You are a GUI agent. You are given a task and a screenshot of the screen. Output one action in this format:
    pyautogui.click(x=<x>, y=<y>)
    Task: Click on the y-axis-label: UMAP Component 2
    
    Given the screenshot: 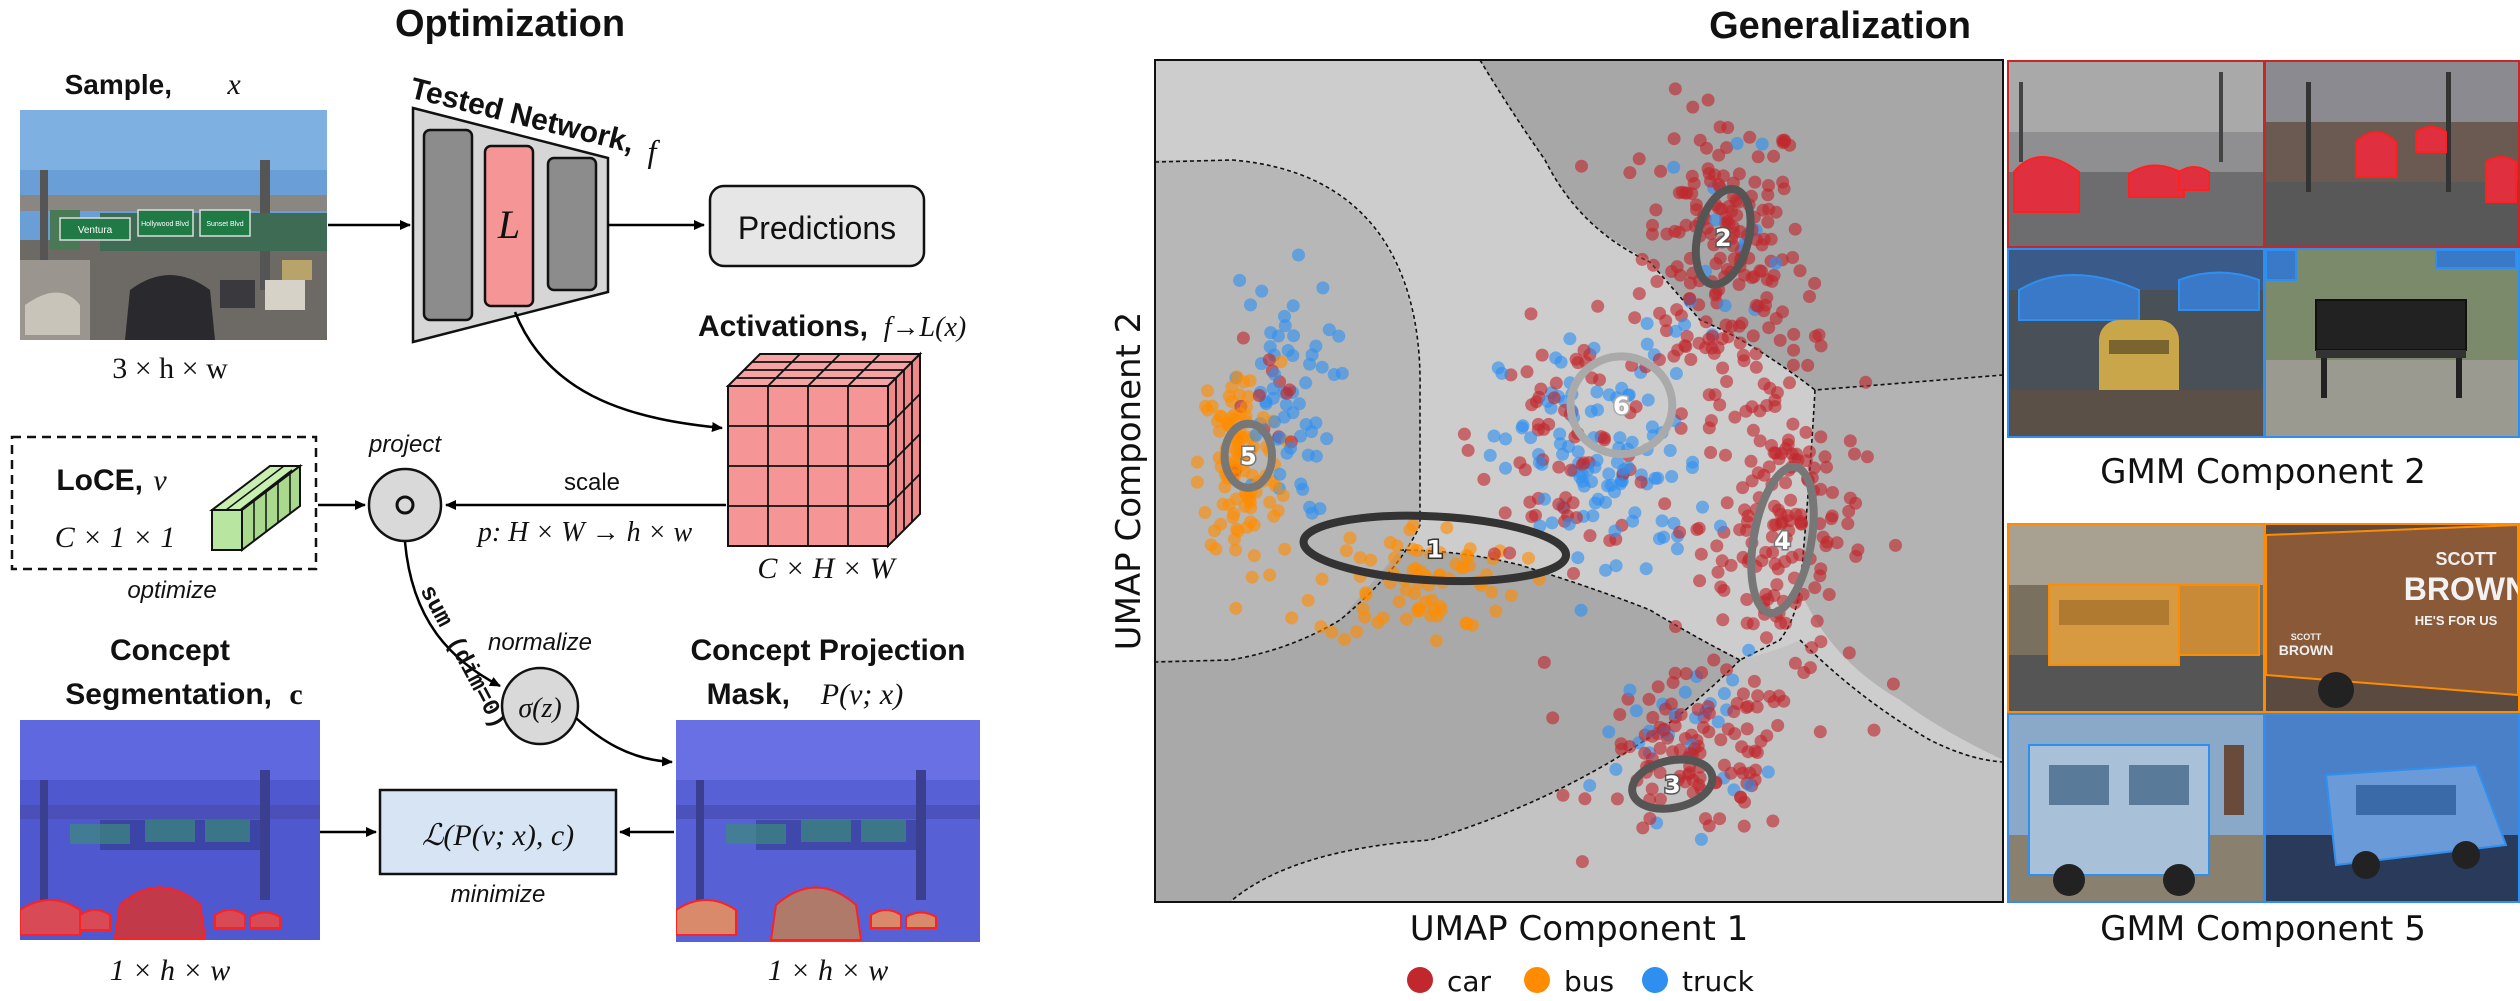 What is the action you would take?
    pyautogui.click(x=1129, y=481)
    